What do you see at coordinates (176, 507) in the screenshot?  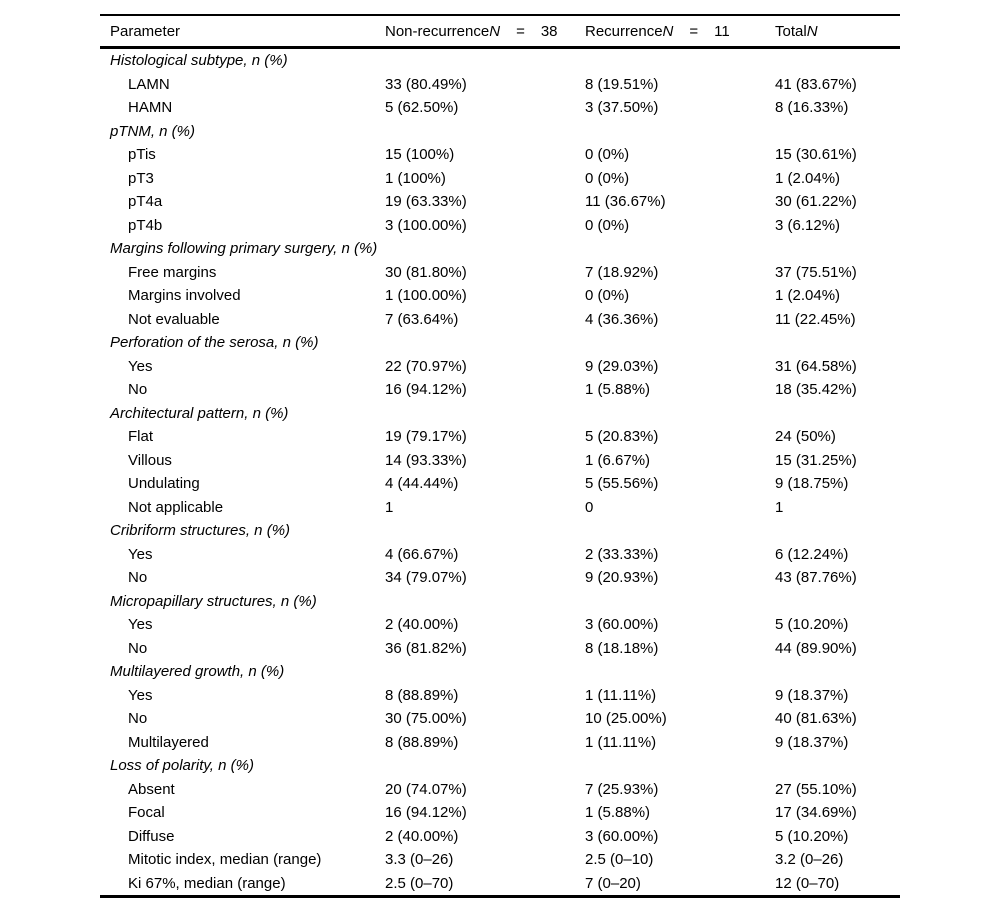 I see `row-label: Not applicable` at bounding box center [176, 507].